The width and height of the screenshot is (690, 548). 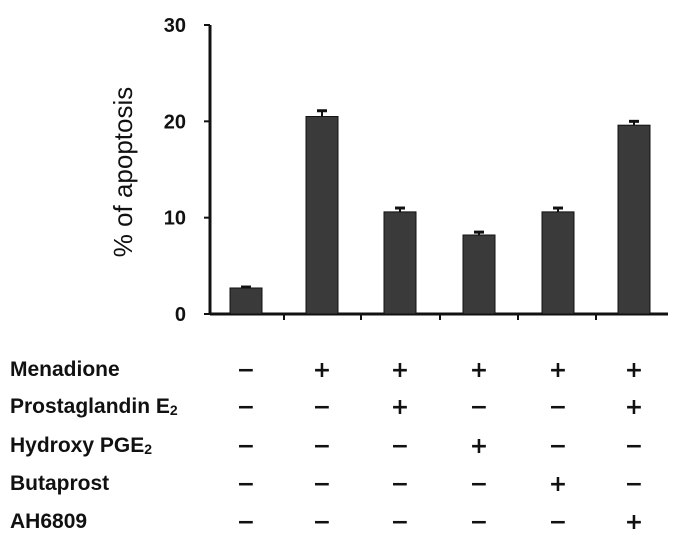 What do you see at coordinates (48, 521) in the screenshot?
I see `condition-label: AH6809` at bounding box center [48, 521].